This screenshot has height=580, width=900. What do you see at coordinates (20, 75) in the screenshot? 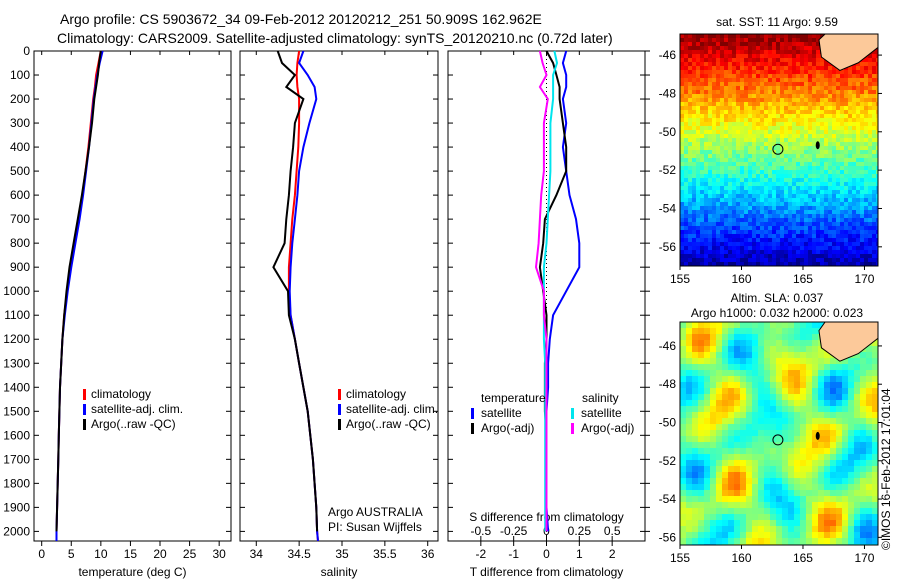
I see `y-tick-label: 100` at bounding box center [20, 75].